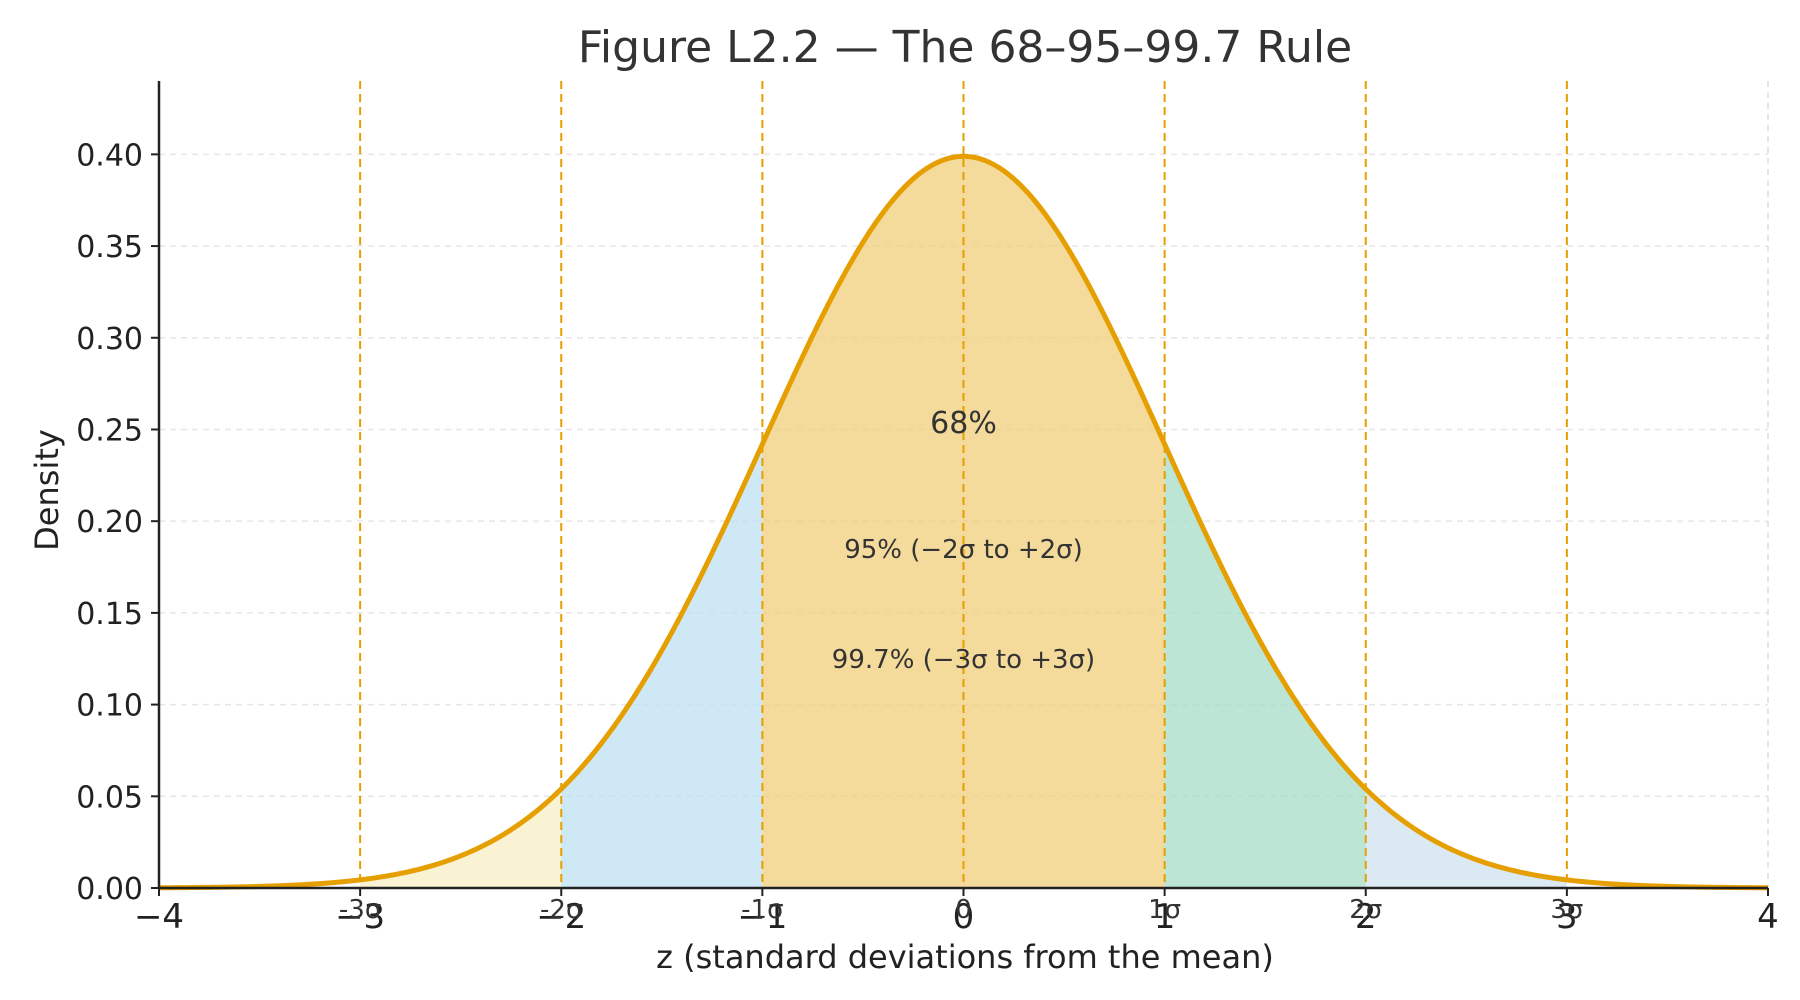  I want to click on x-tick-label-7: 3, so click(1567, 917).